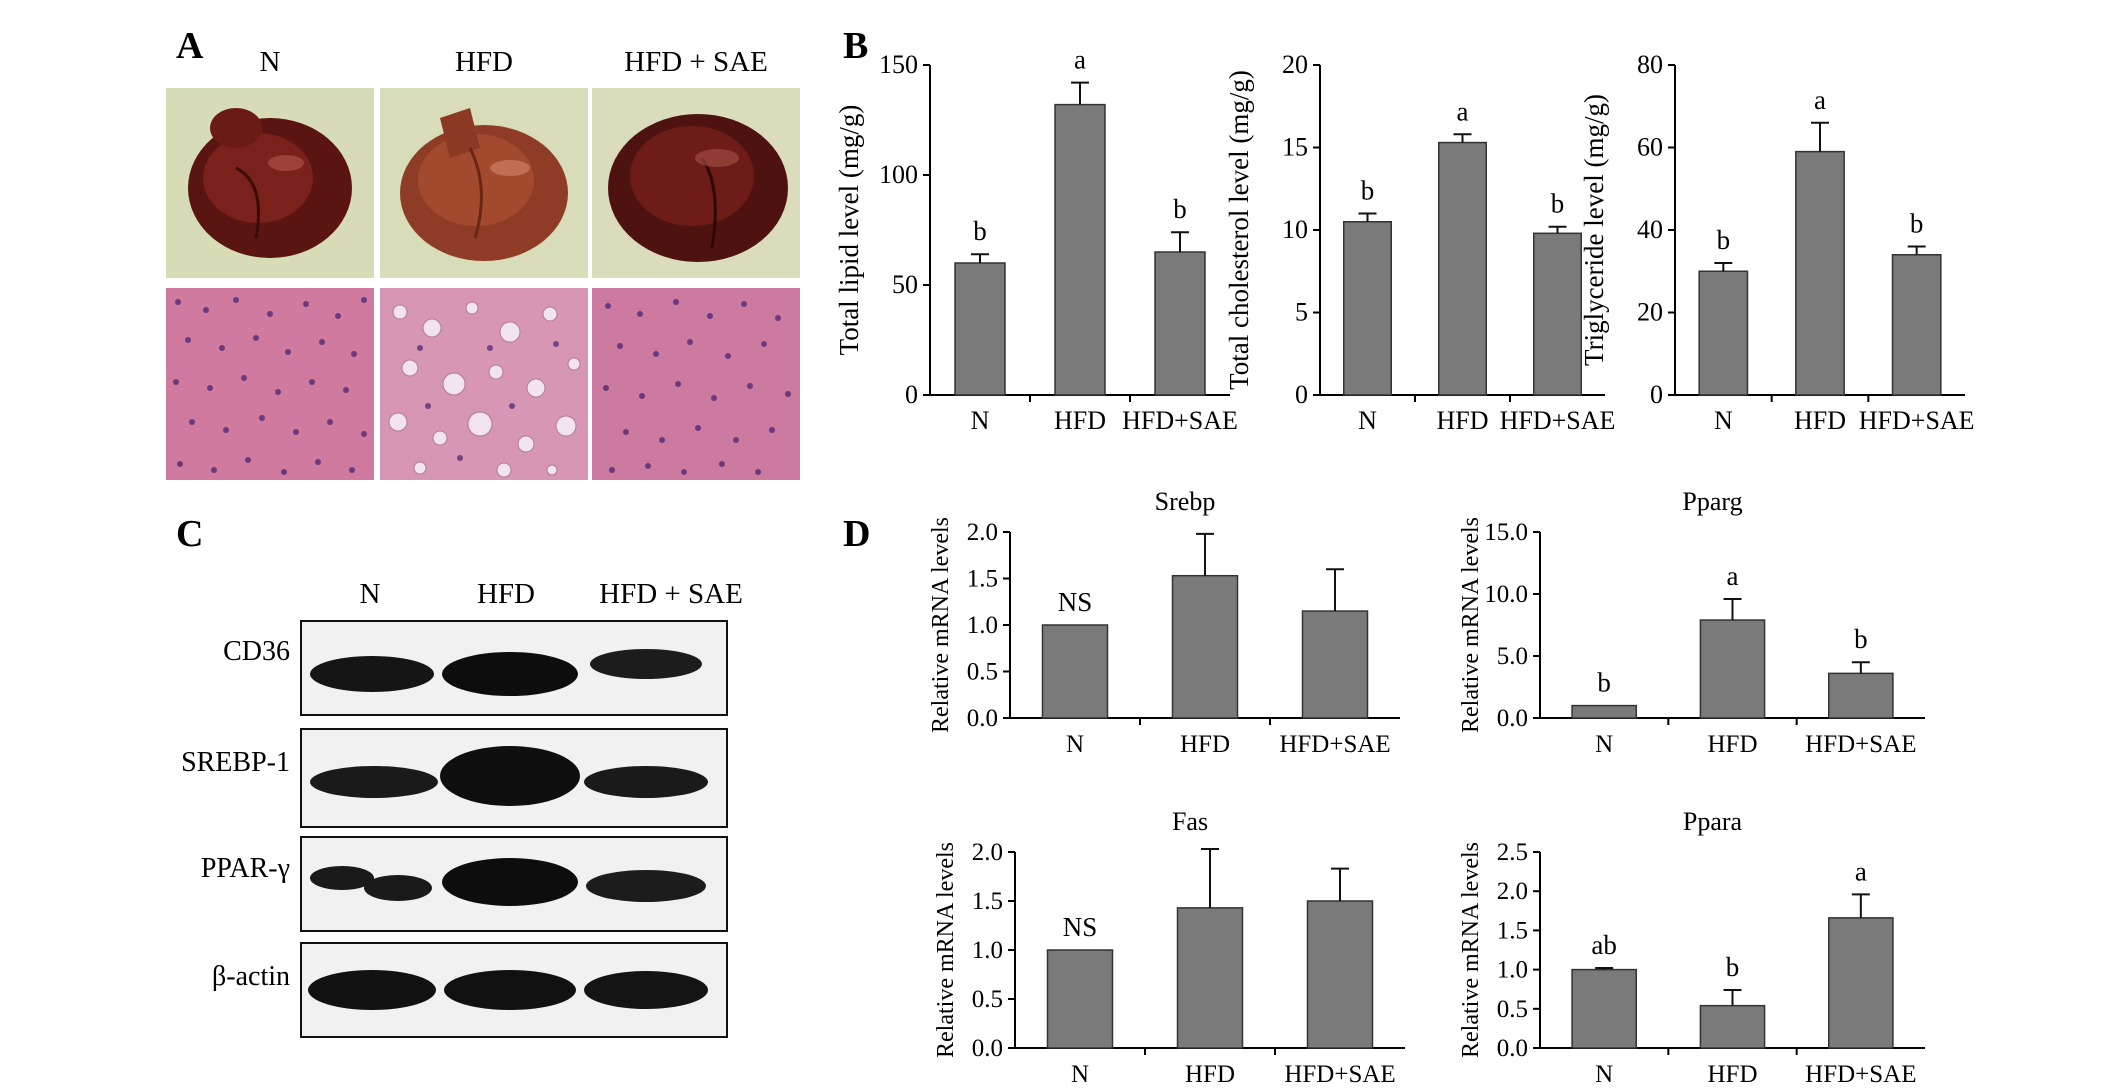  I want to click on y-tick-label: 10.0, so click(1506, 594).